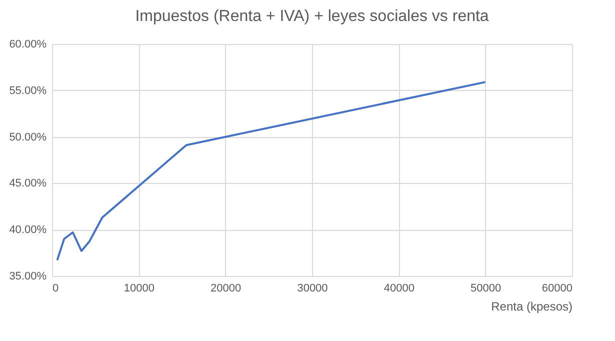 The height and width of the screenshot is (341, 615). Describe the element at coordinates (312, 16) in the screenshot. I see `chart-title: Impuestos (Renta + IVA) + leyes sociales vs renta` at that location.